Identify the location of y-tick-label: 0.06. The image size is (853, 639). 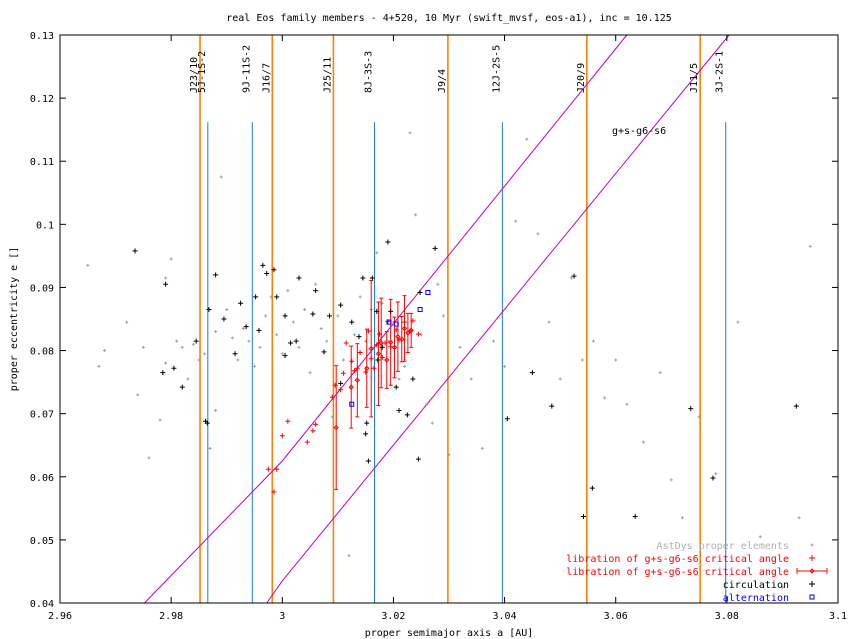
(42, 478).